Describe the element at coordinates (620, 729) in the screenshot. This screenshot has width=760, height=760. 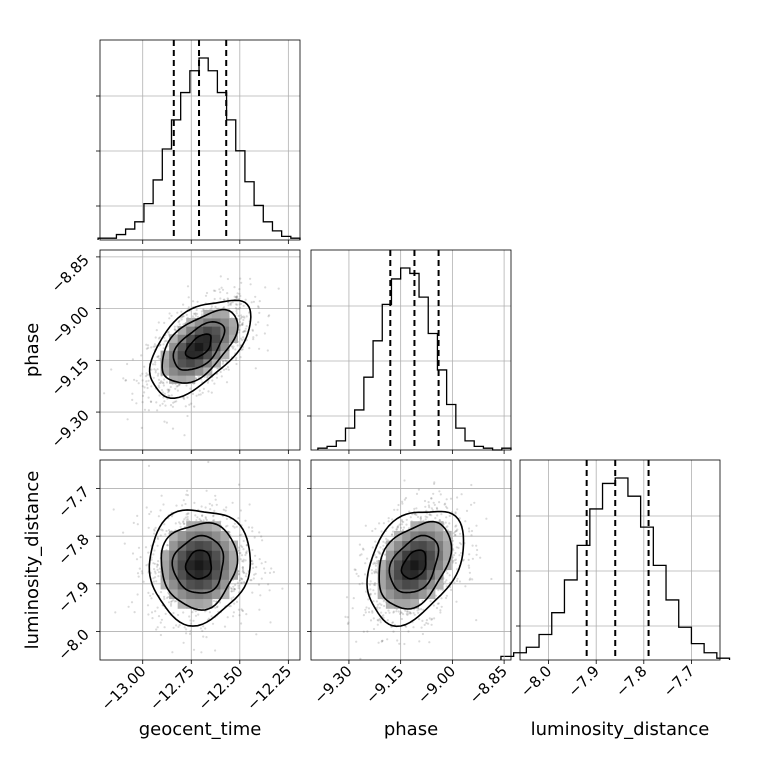
I see `xaxis-label-luminosity_distance: luminosity_distance` at that location.